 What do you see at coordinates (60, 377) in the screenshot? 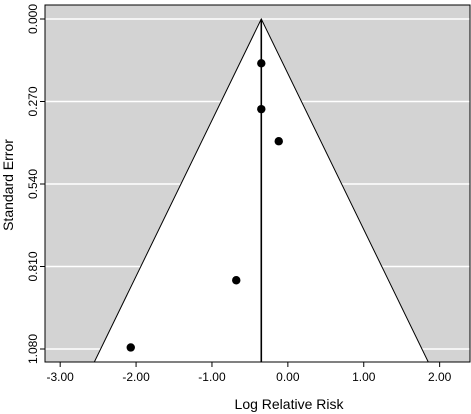
I see `x-tick-label: -3.00` at bounding box center [60, 377].